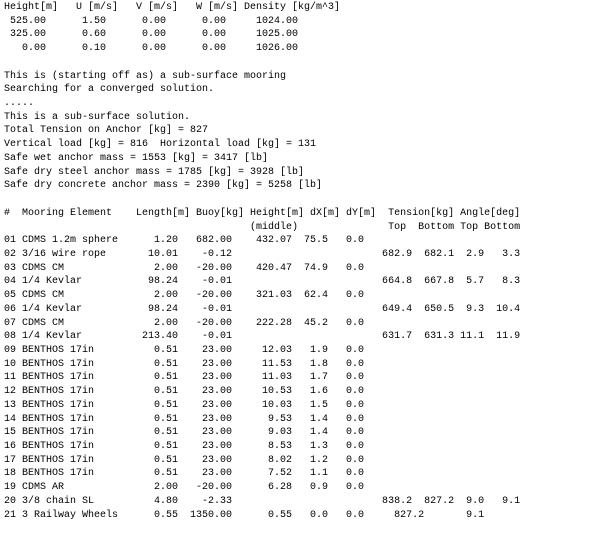  Describe the element at coordinates (262, 227) in the screenshot. I see `element-table-subheader: (middle) Top Bottom Top Bottom` at that location.